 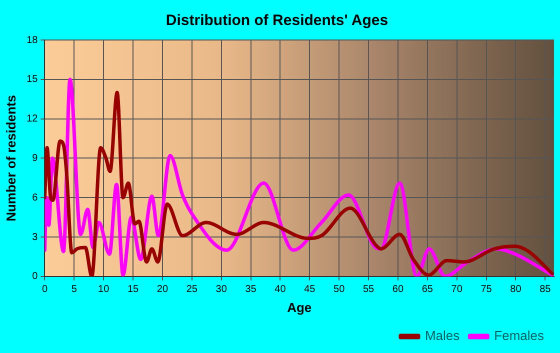 I want to click on legend-label: Females, so click(x=519, y=336).